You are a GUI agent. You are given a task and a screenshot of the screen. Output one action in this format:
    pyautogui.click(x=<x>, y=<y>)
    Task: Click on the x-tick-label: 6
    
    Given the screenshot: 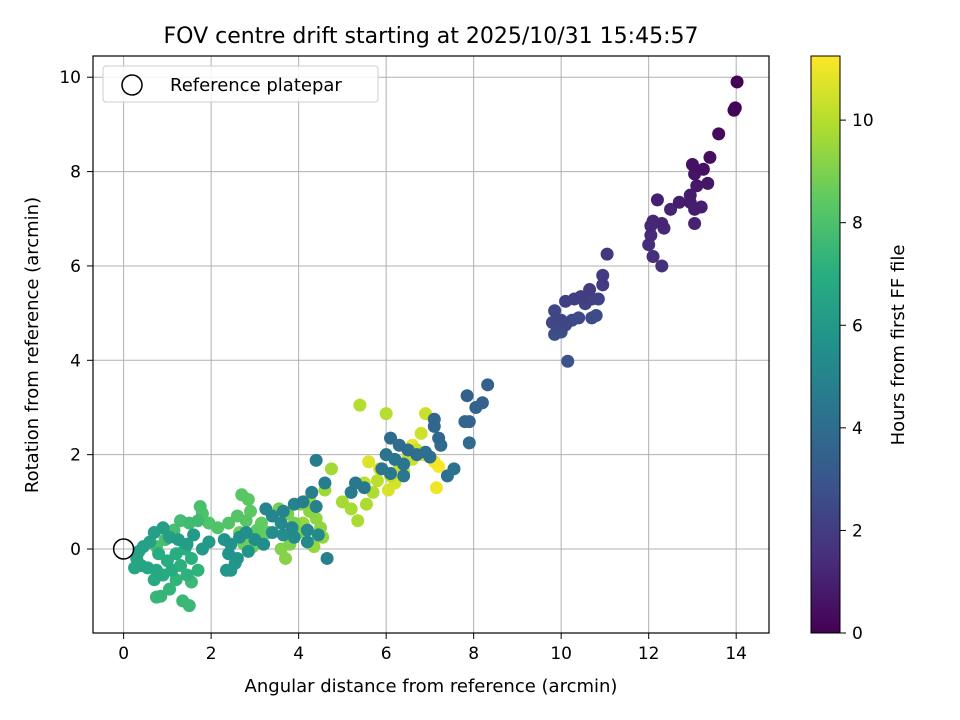 What is the action you would take?
    pyautogui.click(x=386, y=654)
    